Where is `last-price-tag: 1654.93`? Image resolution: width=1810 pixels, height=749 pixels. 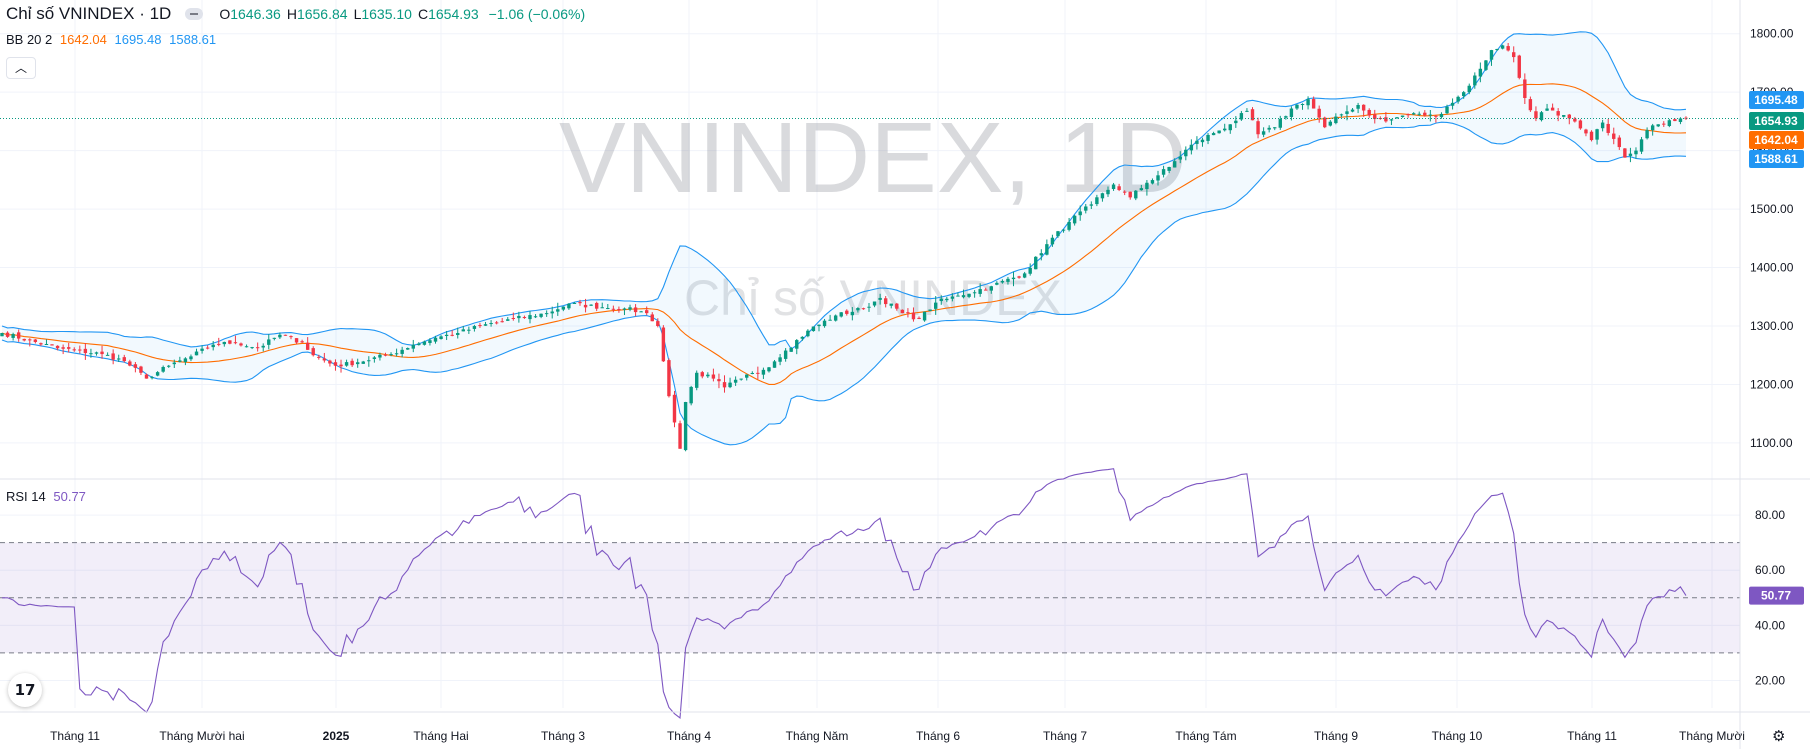
last-price-tag: 1654.93 is located at coordinates (1776, 121).